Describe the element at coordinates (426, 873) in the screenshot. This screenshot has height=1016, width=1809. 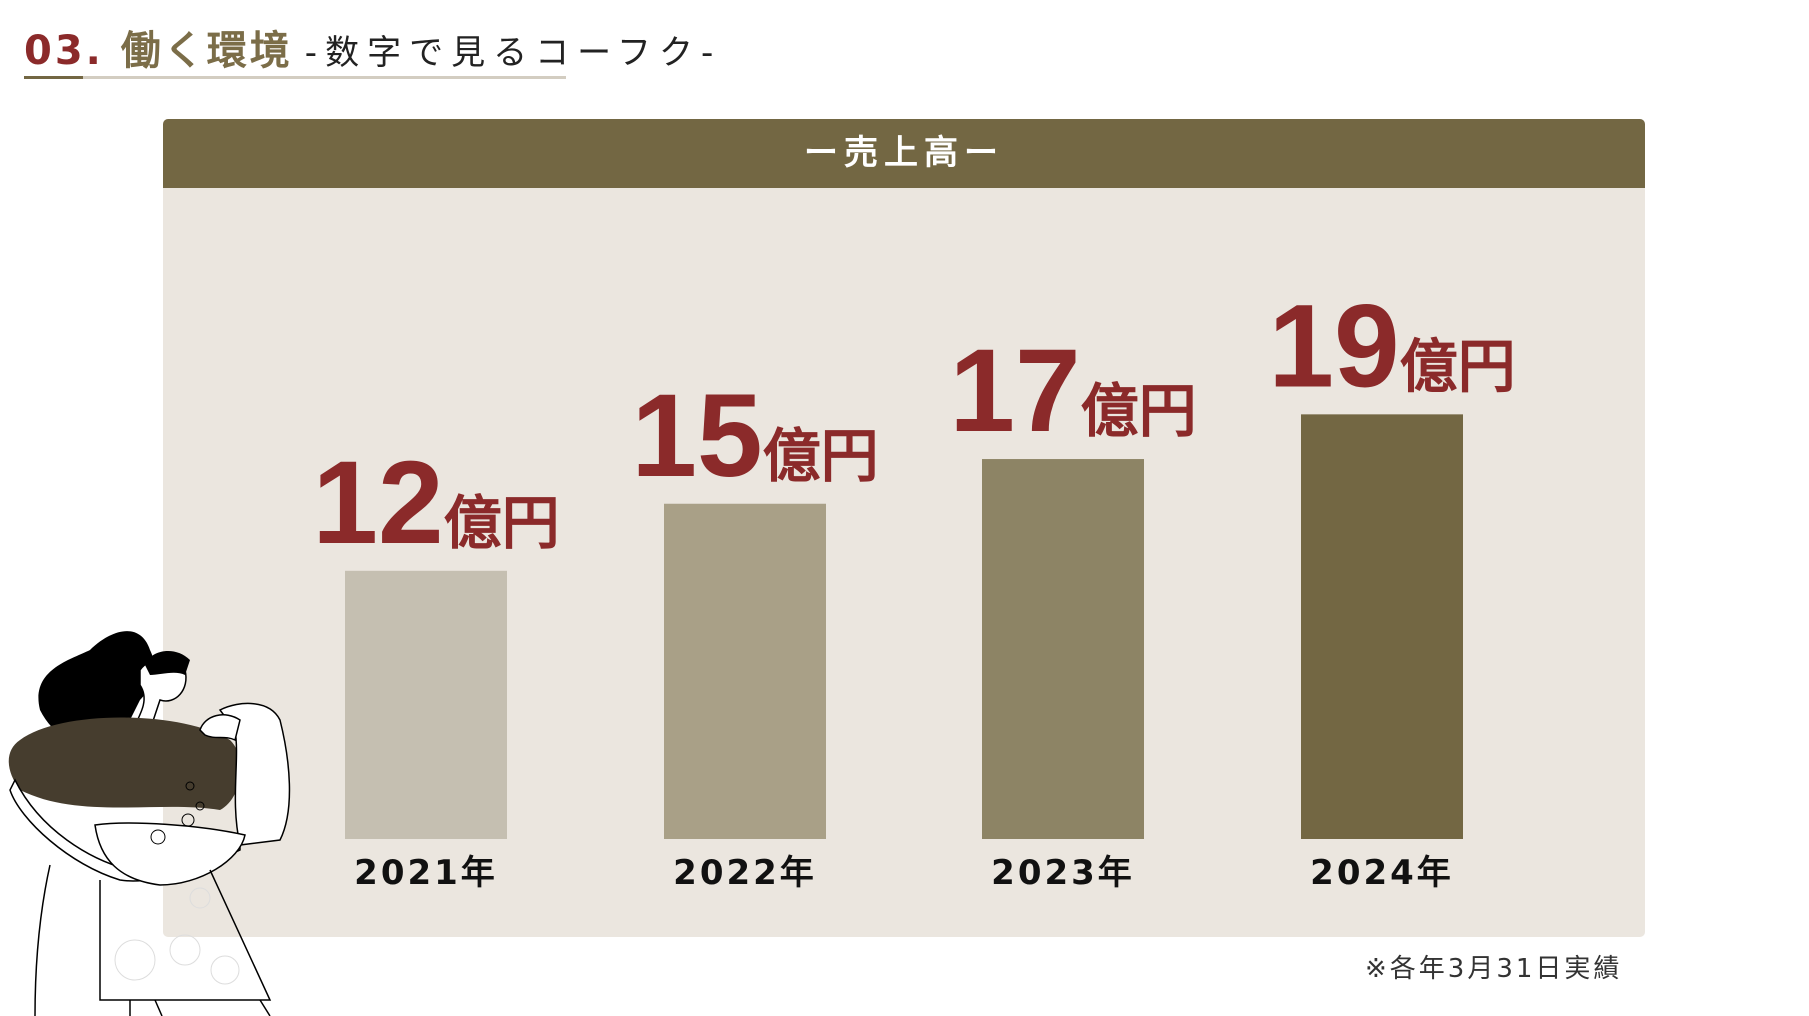
I see `category-label: 2021年` at that location.